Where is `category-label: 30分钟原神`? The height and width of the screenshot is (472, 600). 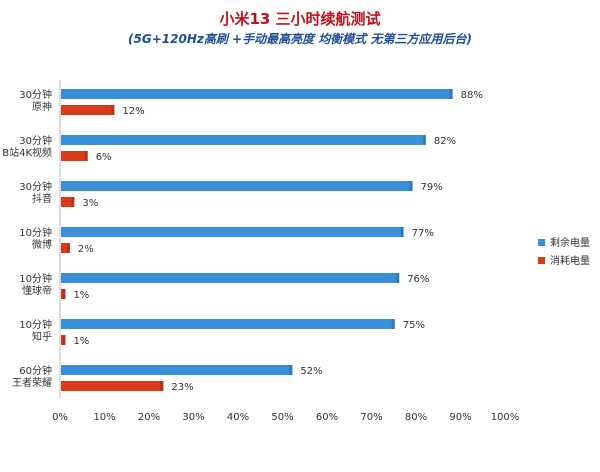
category-label: 30分钟原神 is located at coordinates (35, 100).